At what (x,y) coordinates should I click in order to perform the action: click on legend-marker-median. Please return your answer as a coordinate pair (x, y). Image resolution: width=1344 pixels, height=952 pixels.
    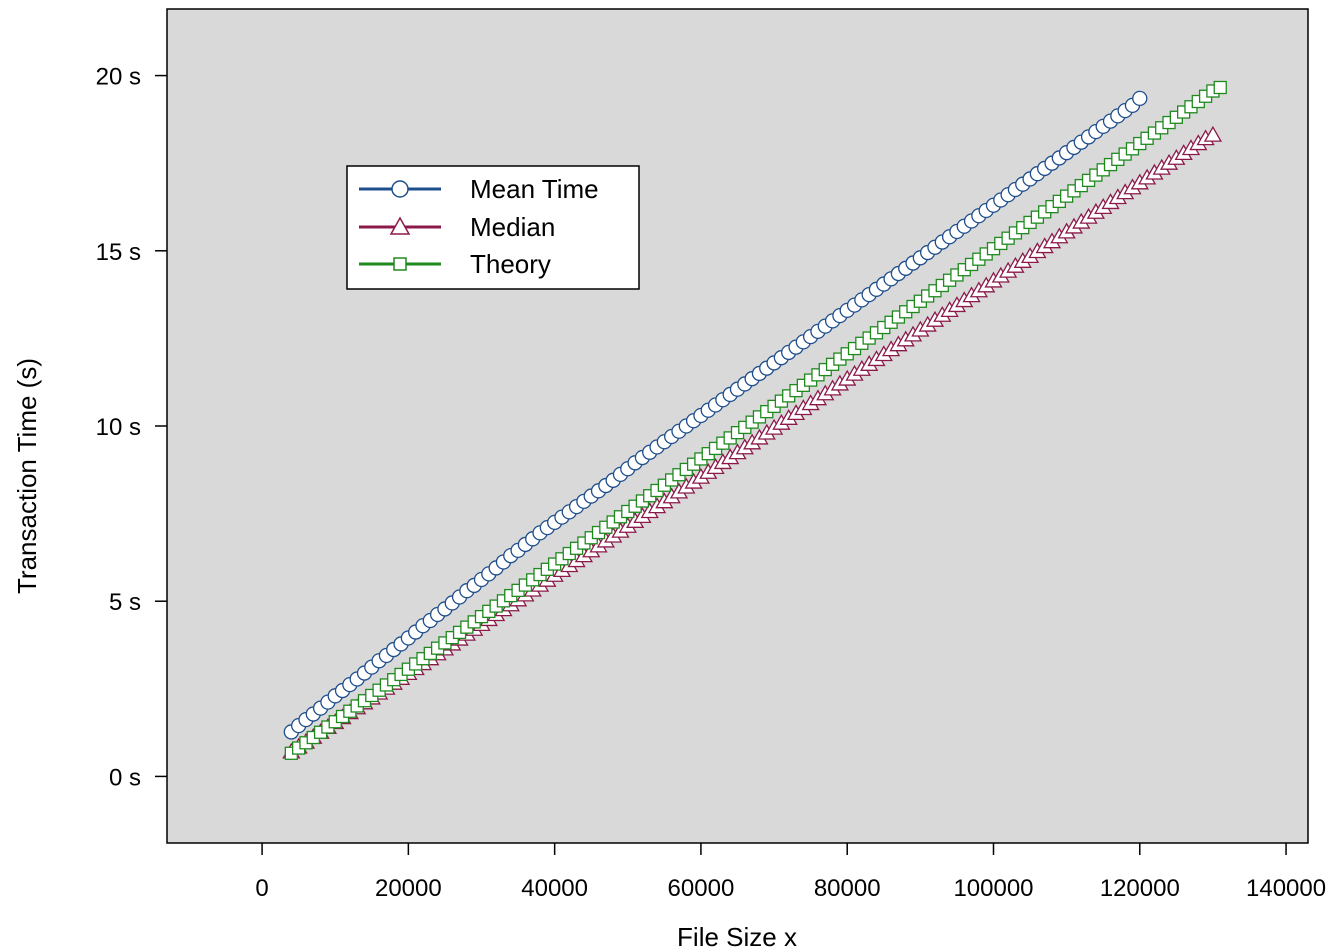
    Looking at the image, I should click on (400, 225).